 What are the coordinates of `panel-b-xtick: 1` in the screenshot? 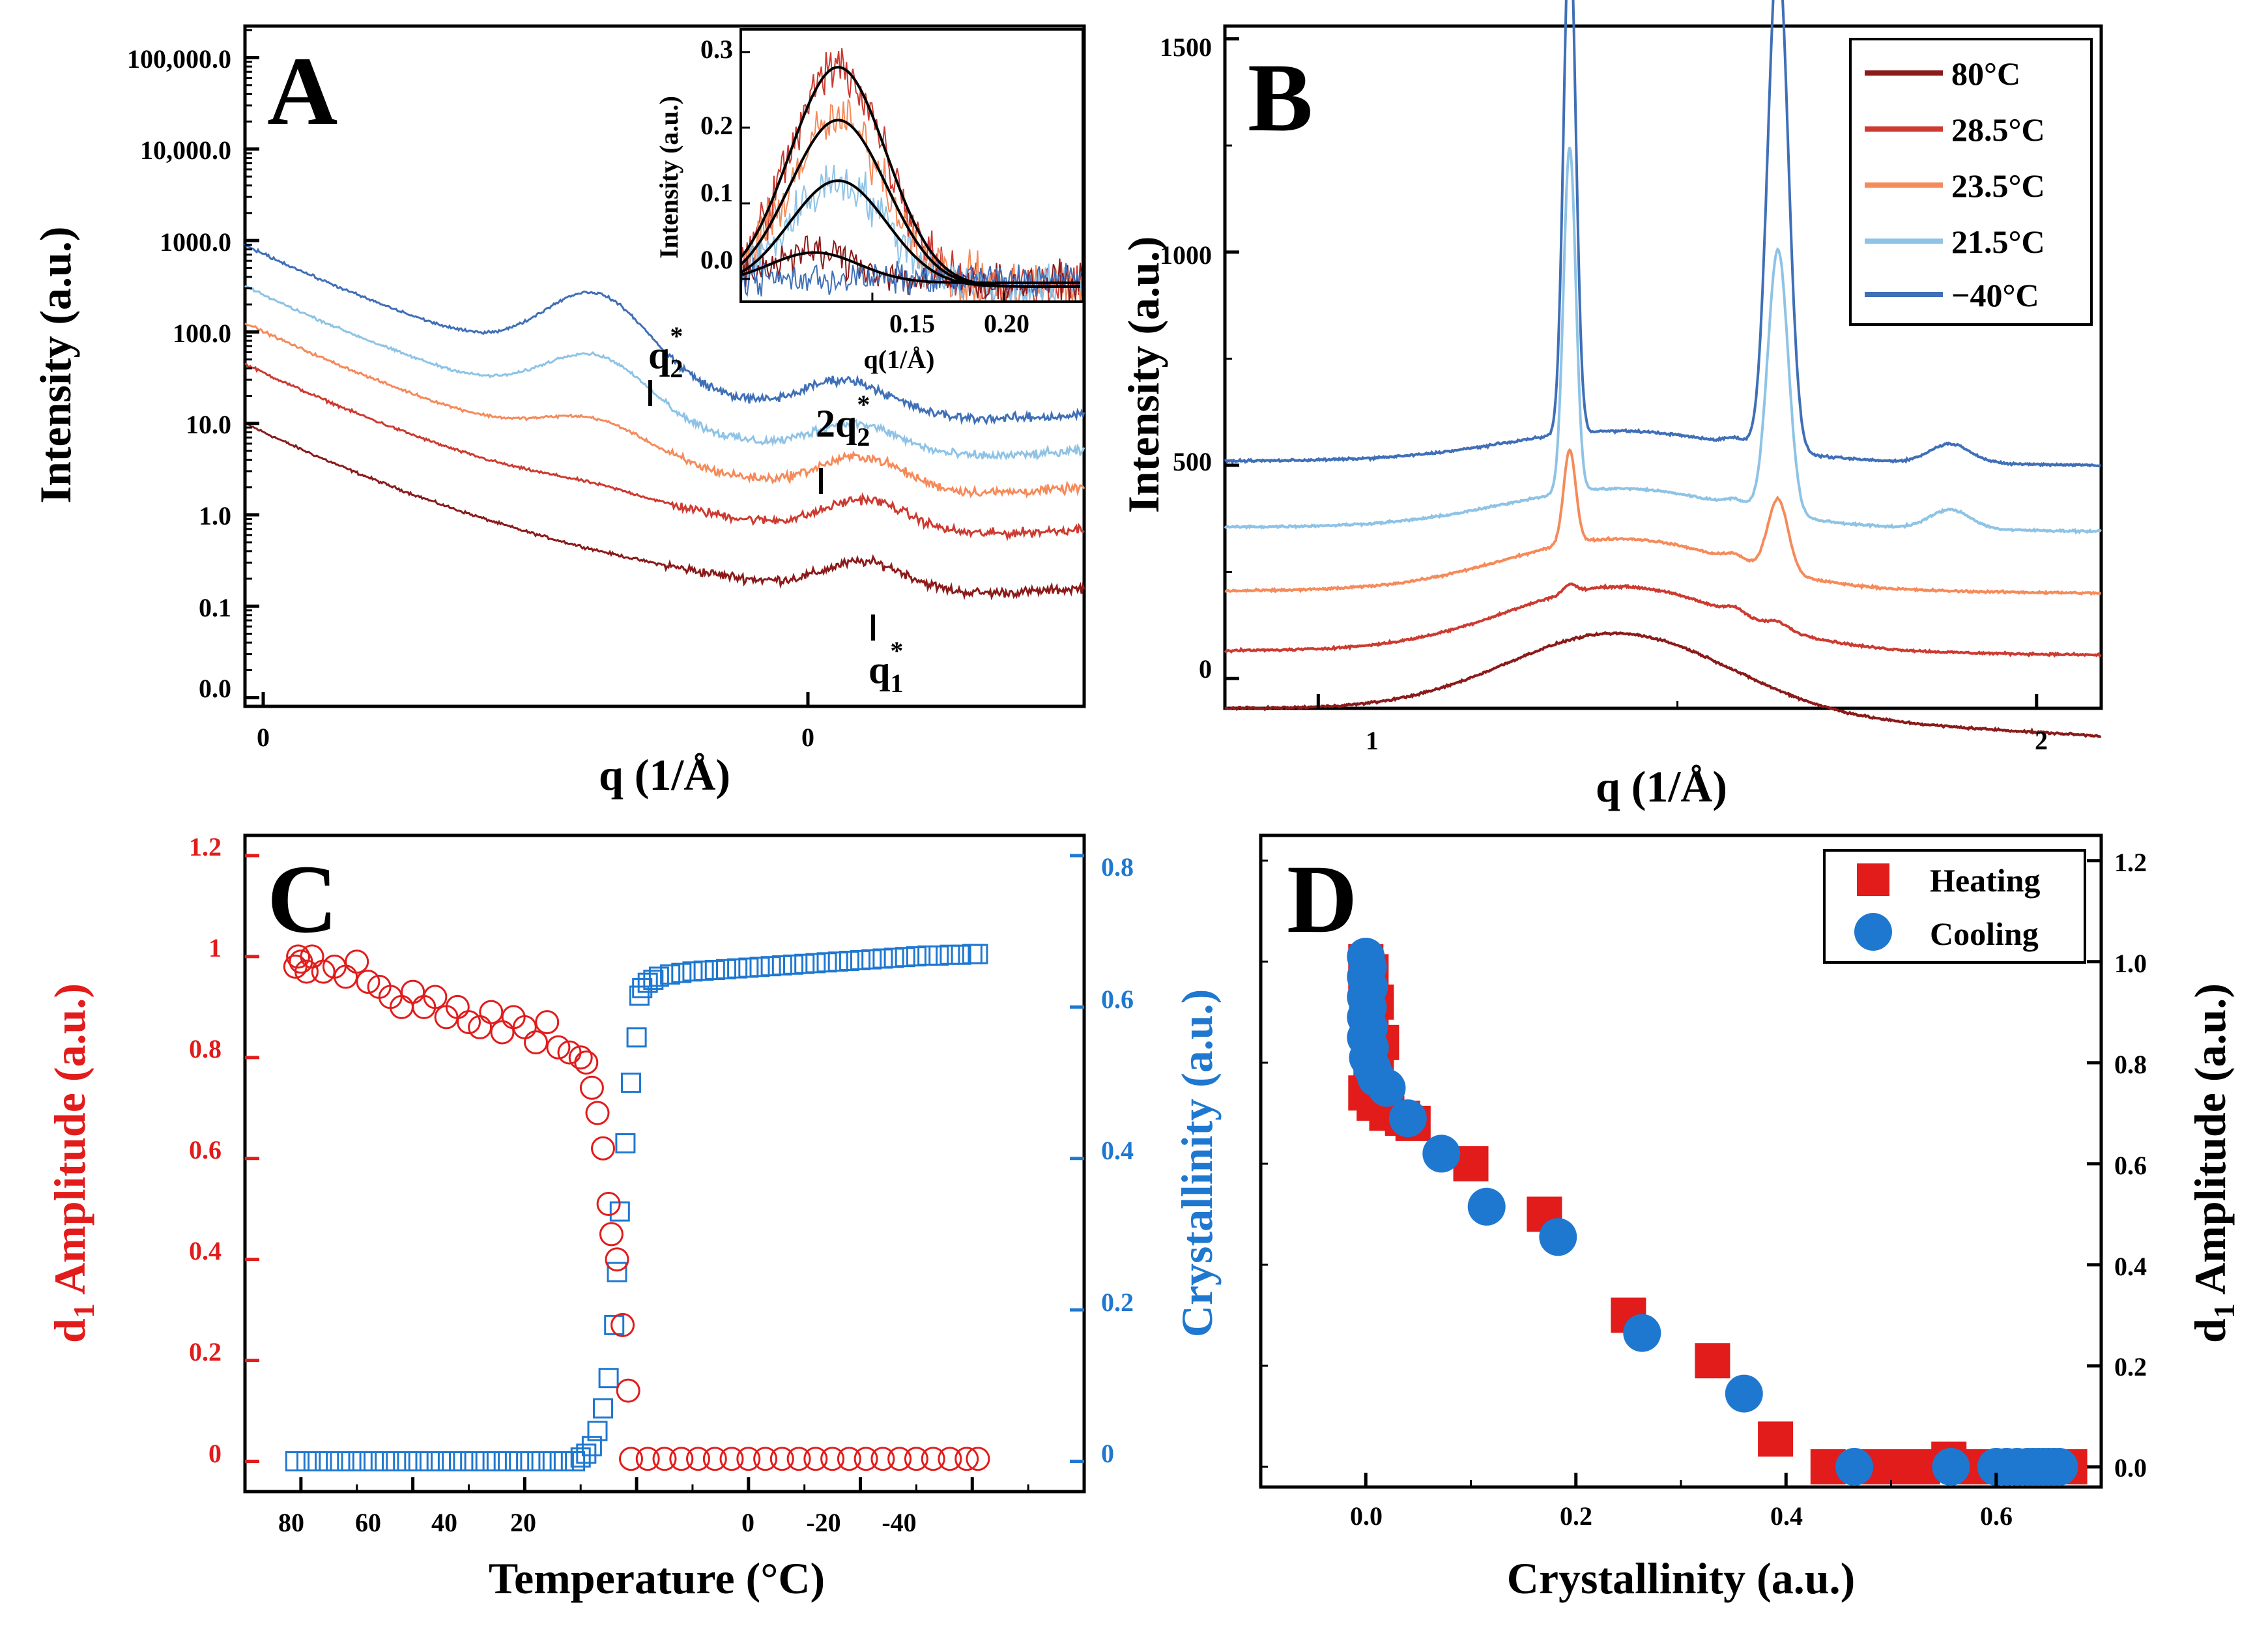 It's located at (1372, 740).